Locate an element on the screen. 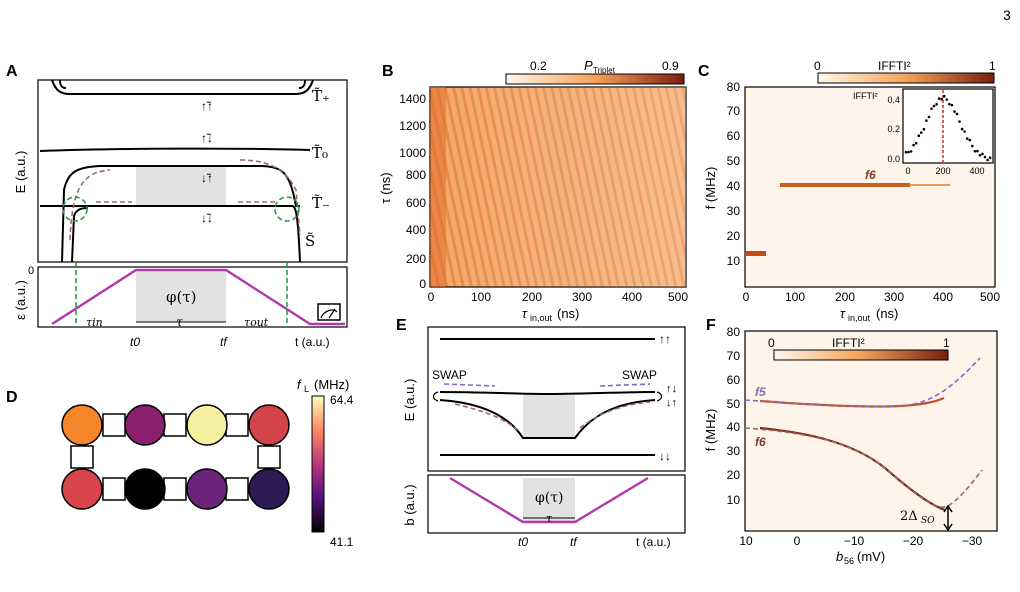 Image resolution: width=1020 pixels, height=592 pixels. xticks-b: 0 100 200 300 400 500 is located at coordinates (558, 297).